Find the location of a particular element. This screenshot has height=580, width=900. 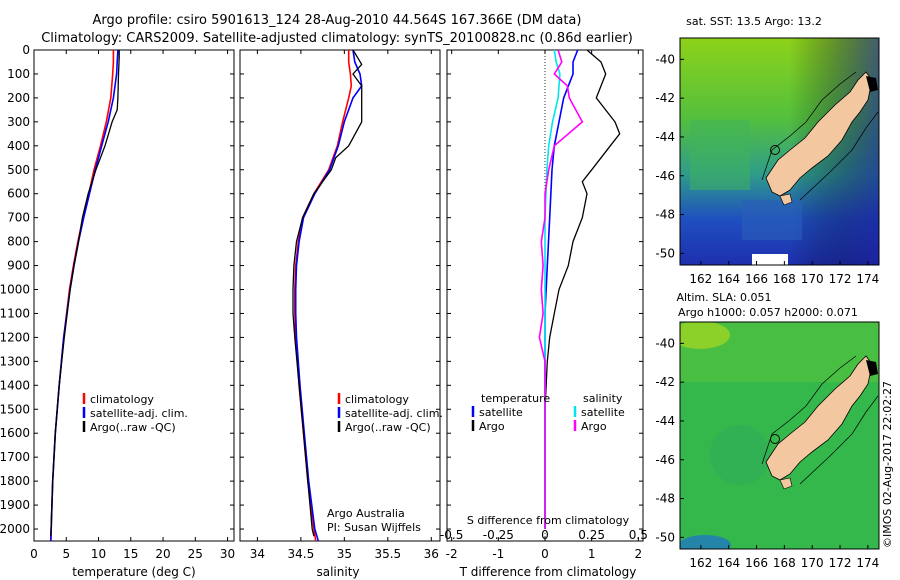

sla-map-xtick-label: 162 is located at coordinates (700, 563).